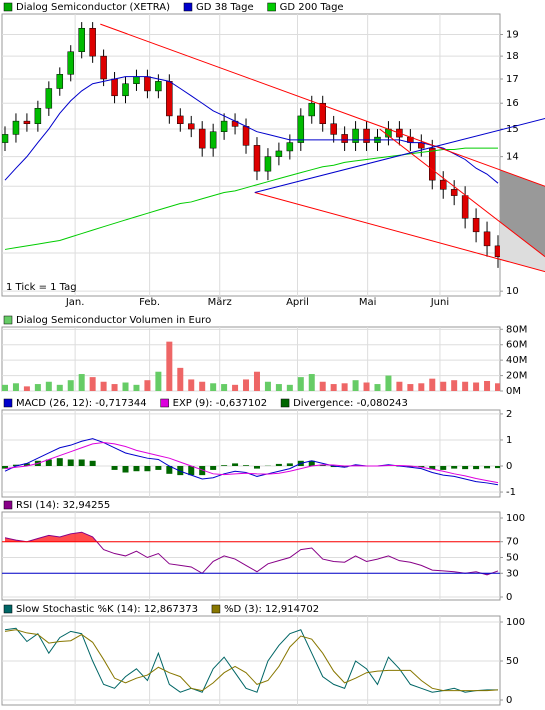  Describe the element at coordinates (509, 440) in the screenshot. I see `y-tick-label: 1` at that location.